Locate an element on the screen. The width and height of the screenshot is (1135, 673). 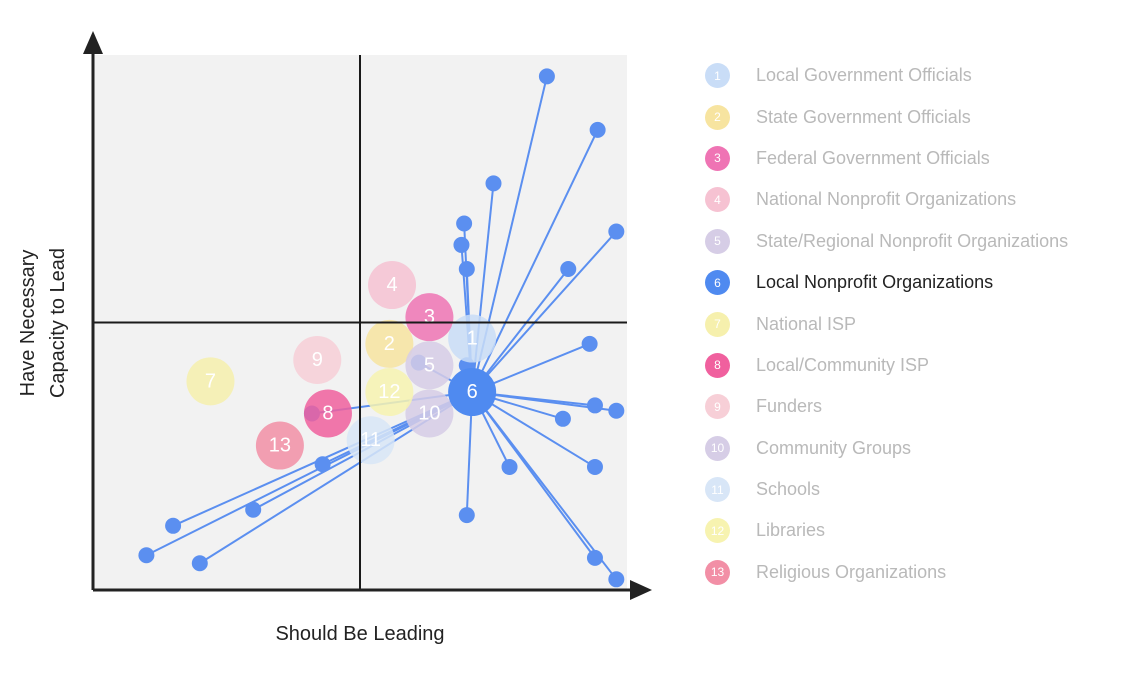
group-bubble-12: 12 is located at coordinates (389, 392).